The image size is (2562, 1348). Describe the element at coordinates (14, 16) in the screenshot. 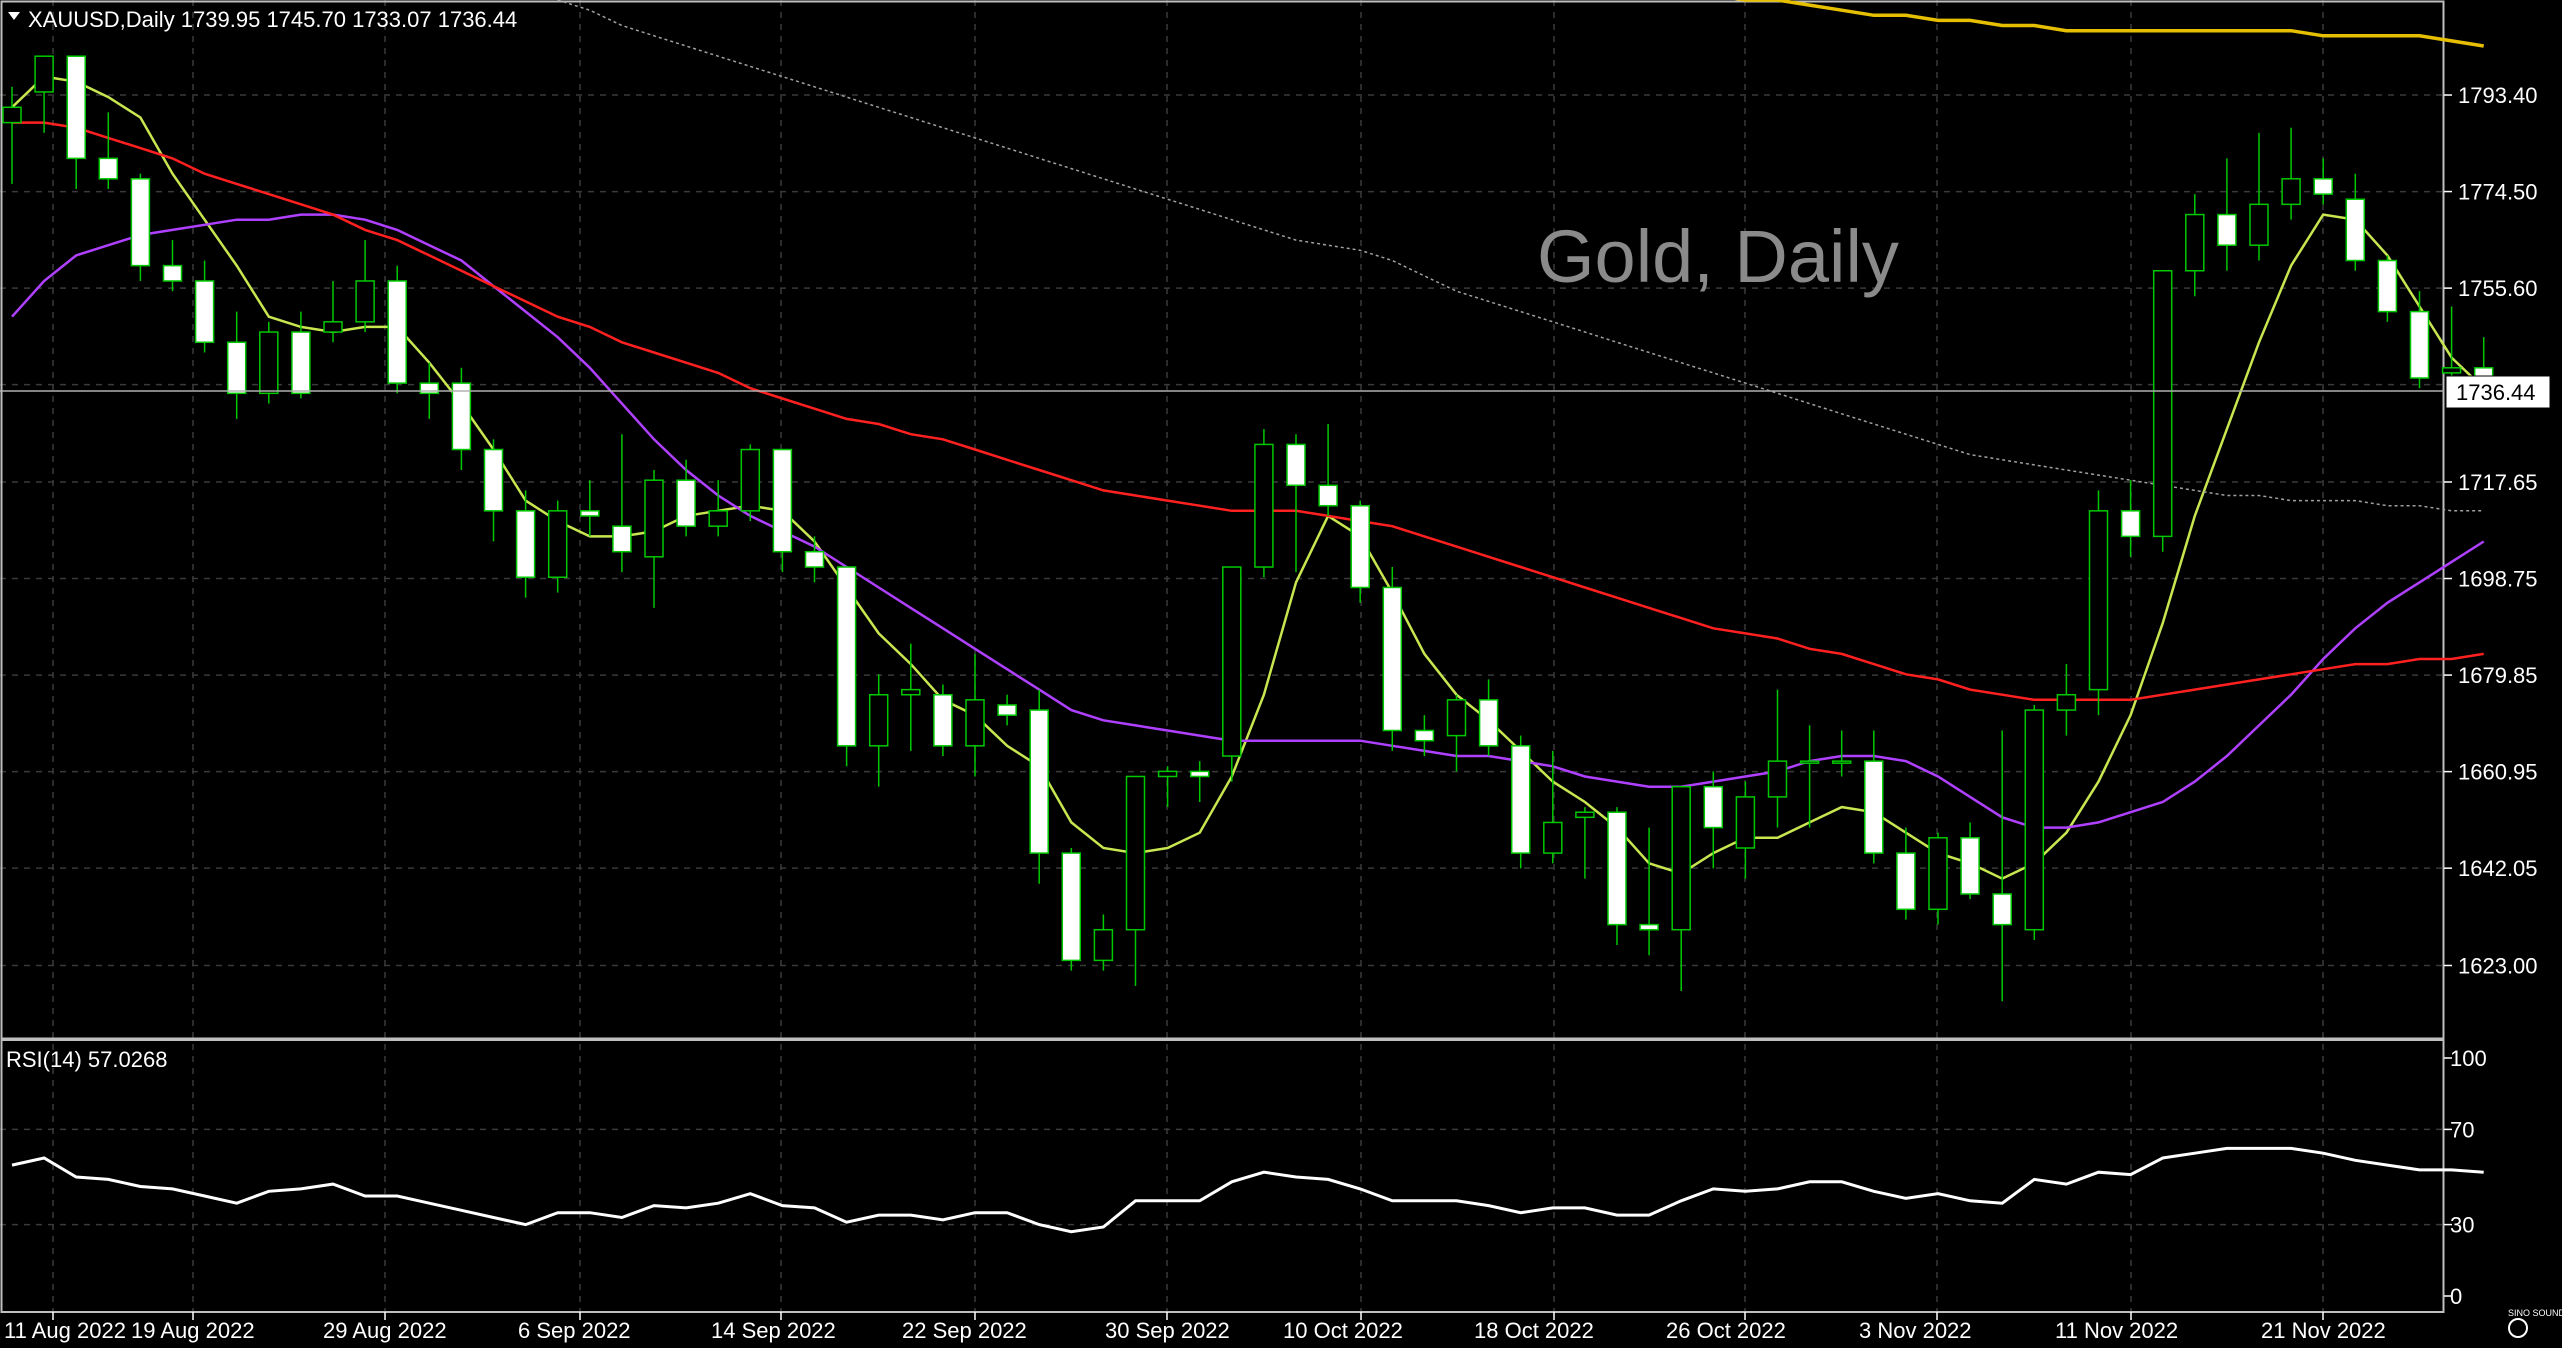

I see `symbol-dropdown-icon` at that location.